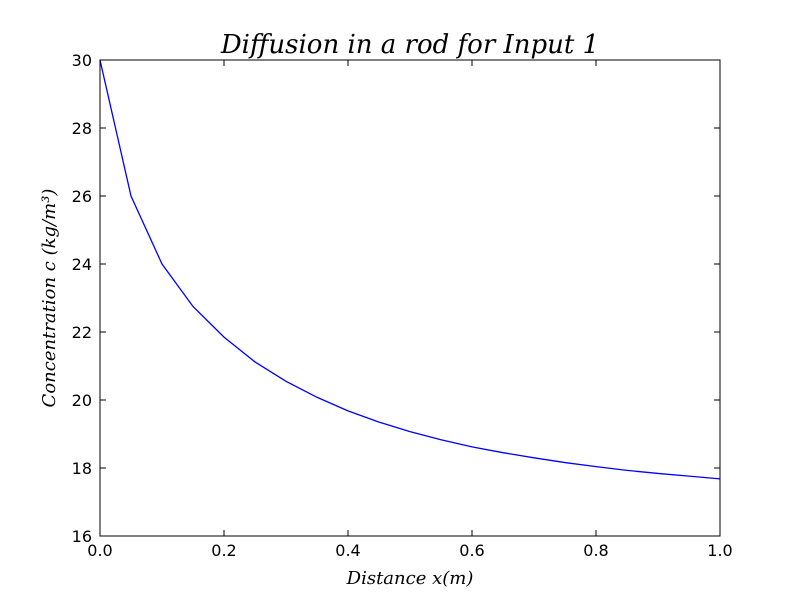 The height and width of the screenshot is (595, 800). I want to click on chart-title: Diffusion in a rod for Input 1, so click(409, 45).